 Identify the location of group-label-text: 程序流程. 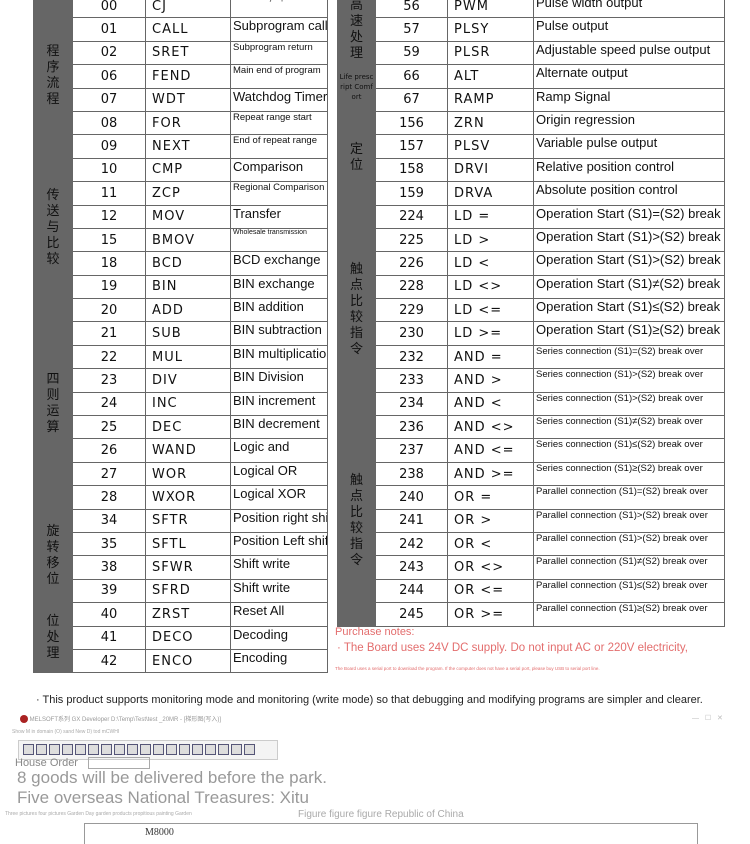
(53, 76).